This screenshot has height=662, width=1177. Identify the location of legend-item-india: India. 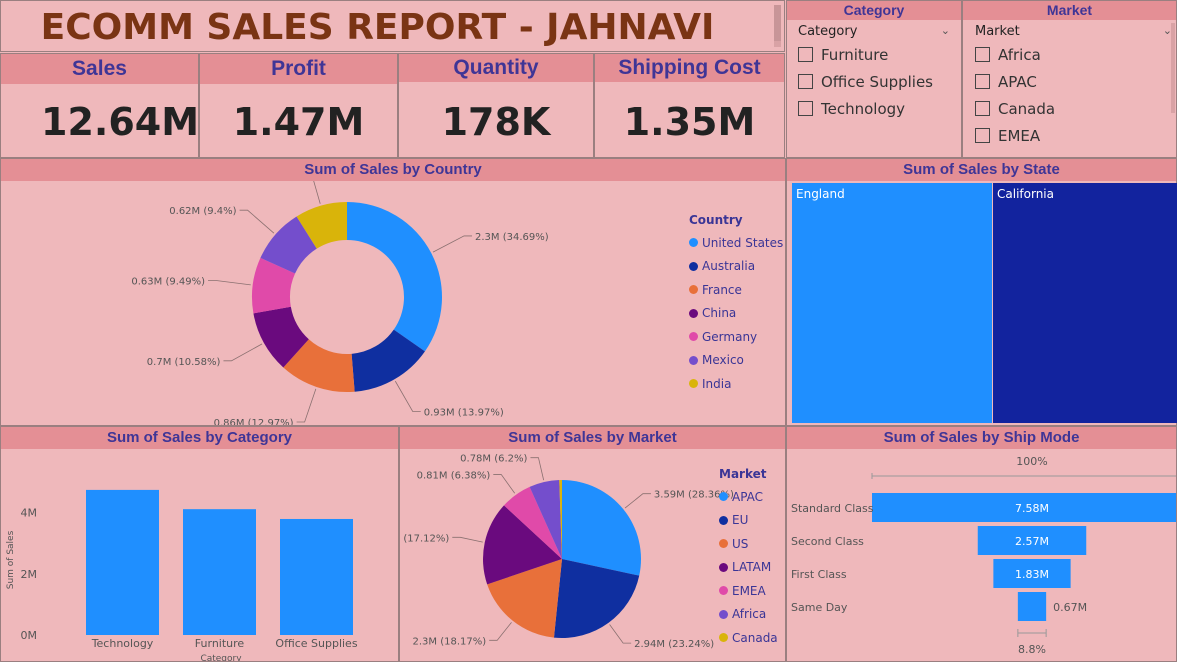
(737, 384).